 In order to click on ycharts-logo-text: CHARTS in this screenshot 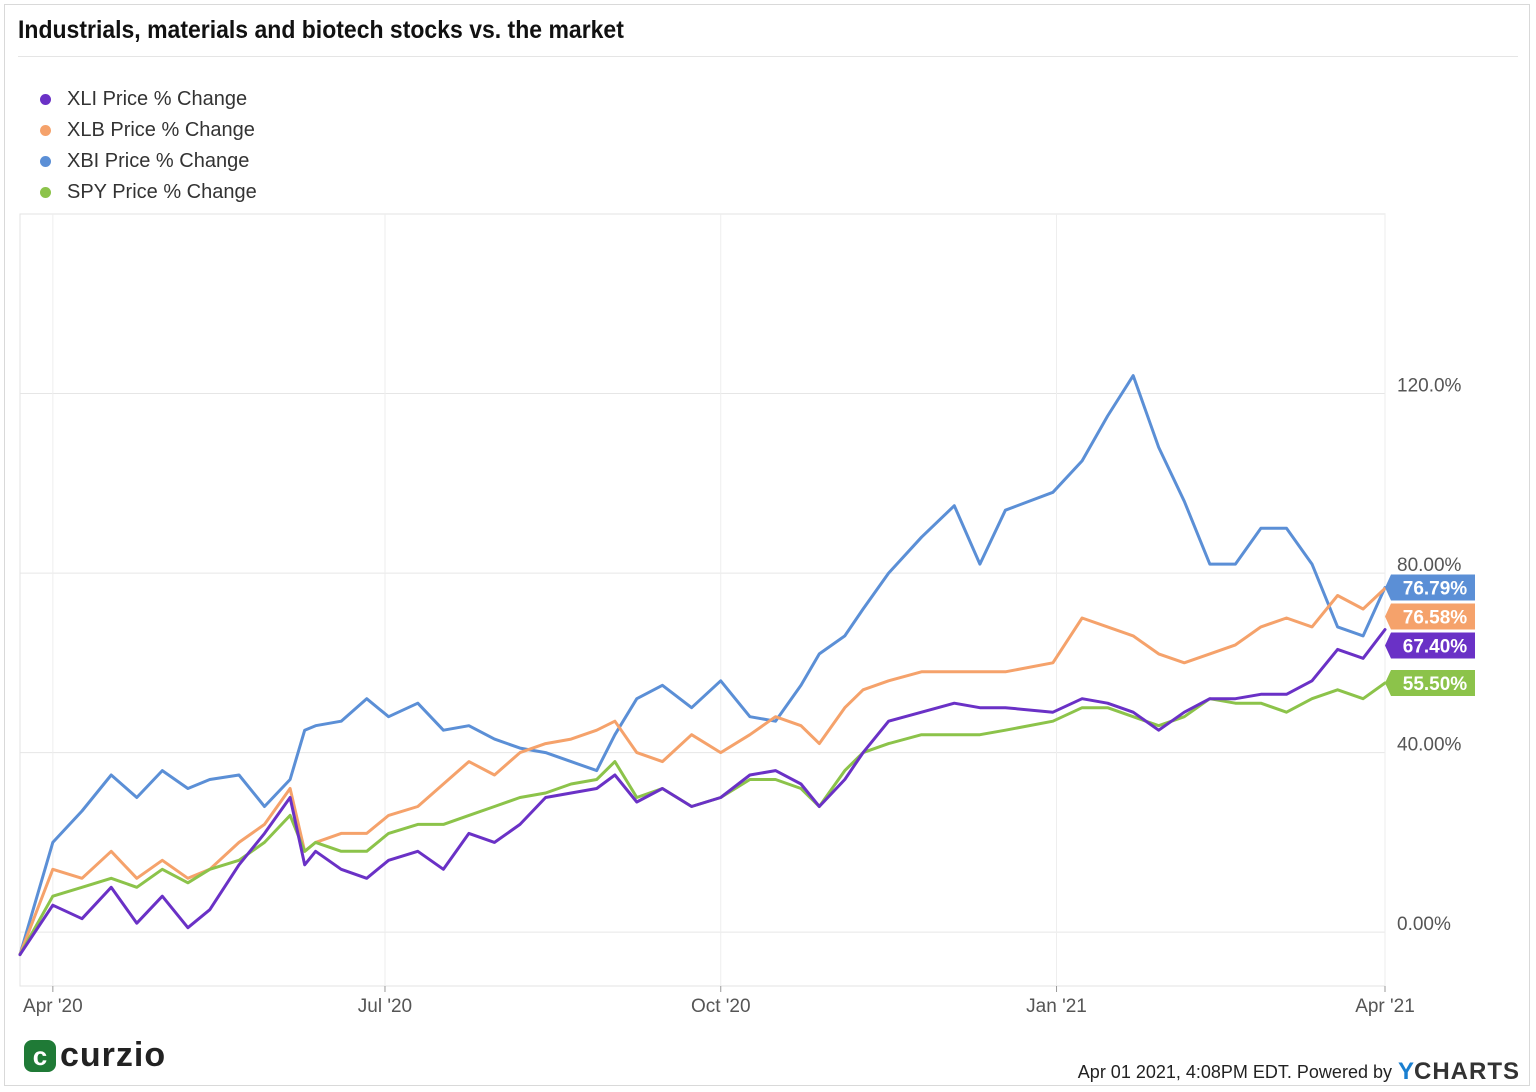, I will do `click(1467, 1071)`.